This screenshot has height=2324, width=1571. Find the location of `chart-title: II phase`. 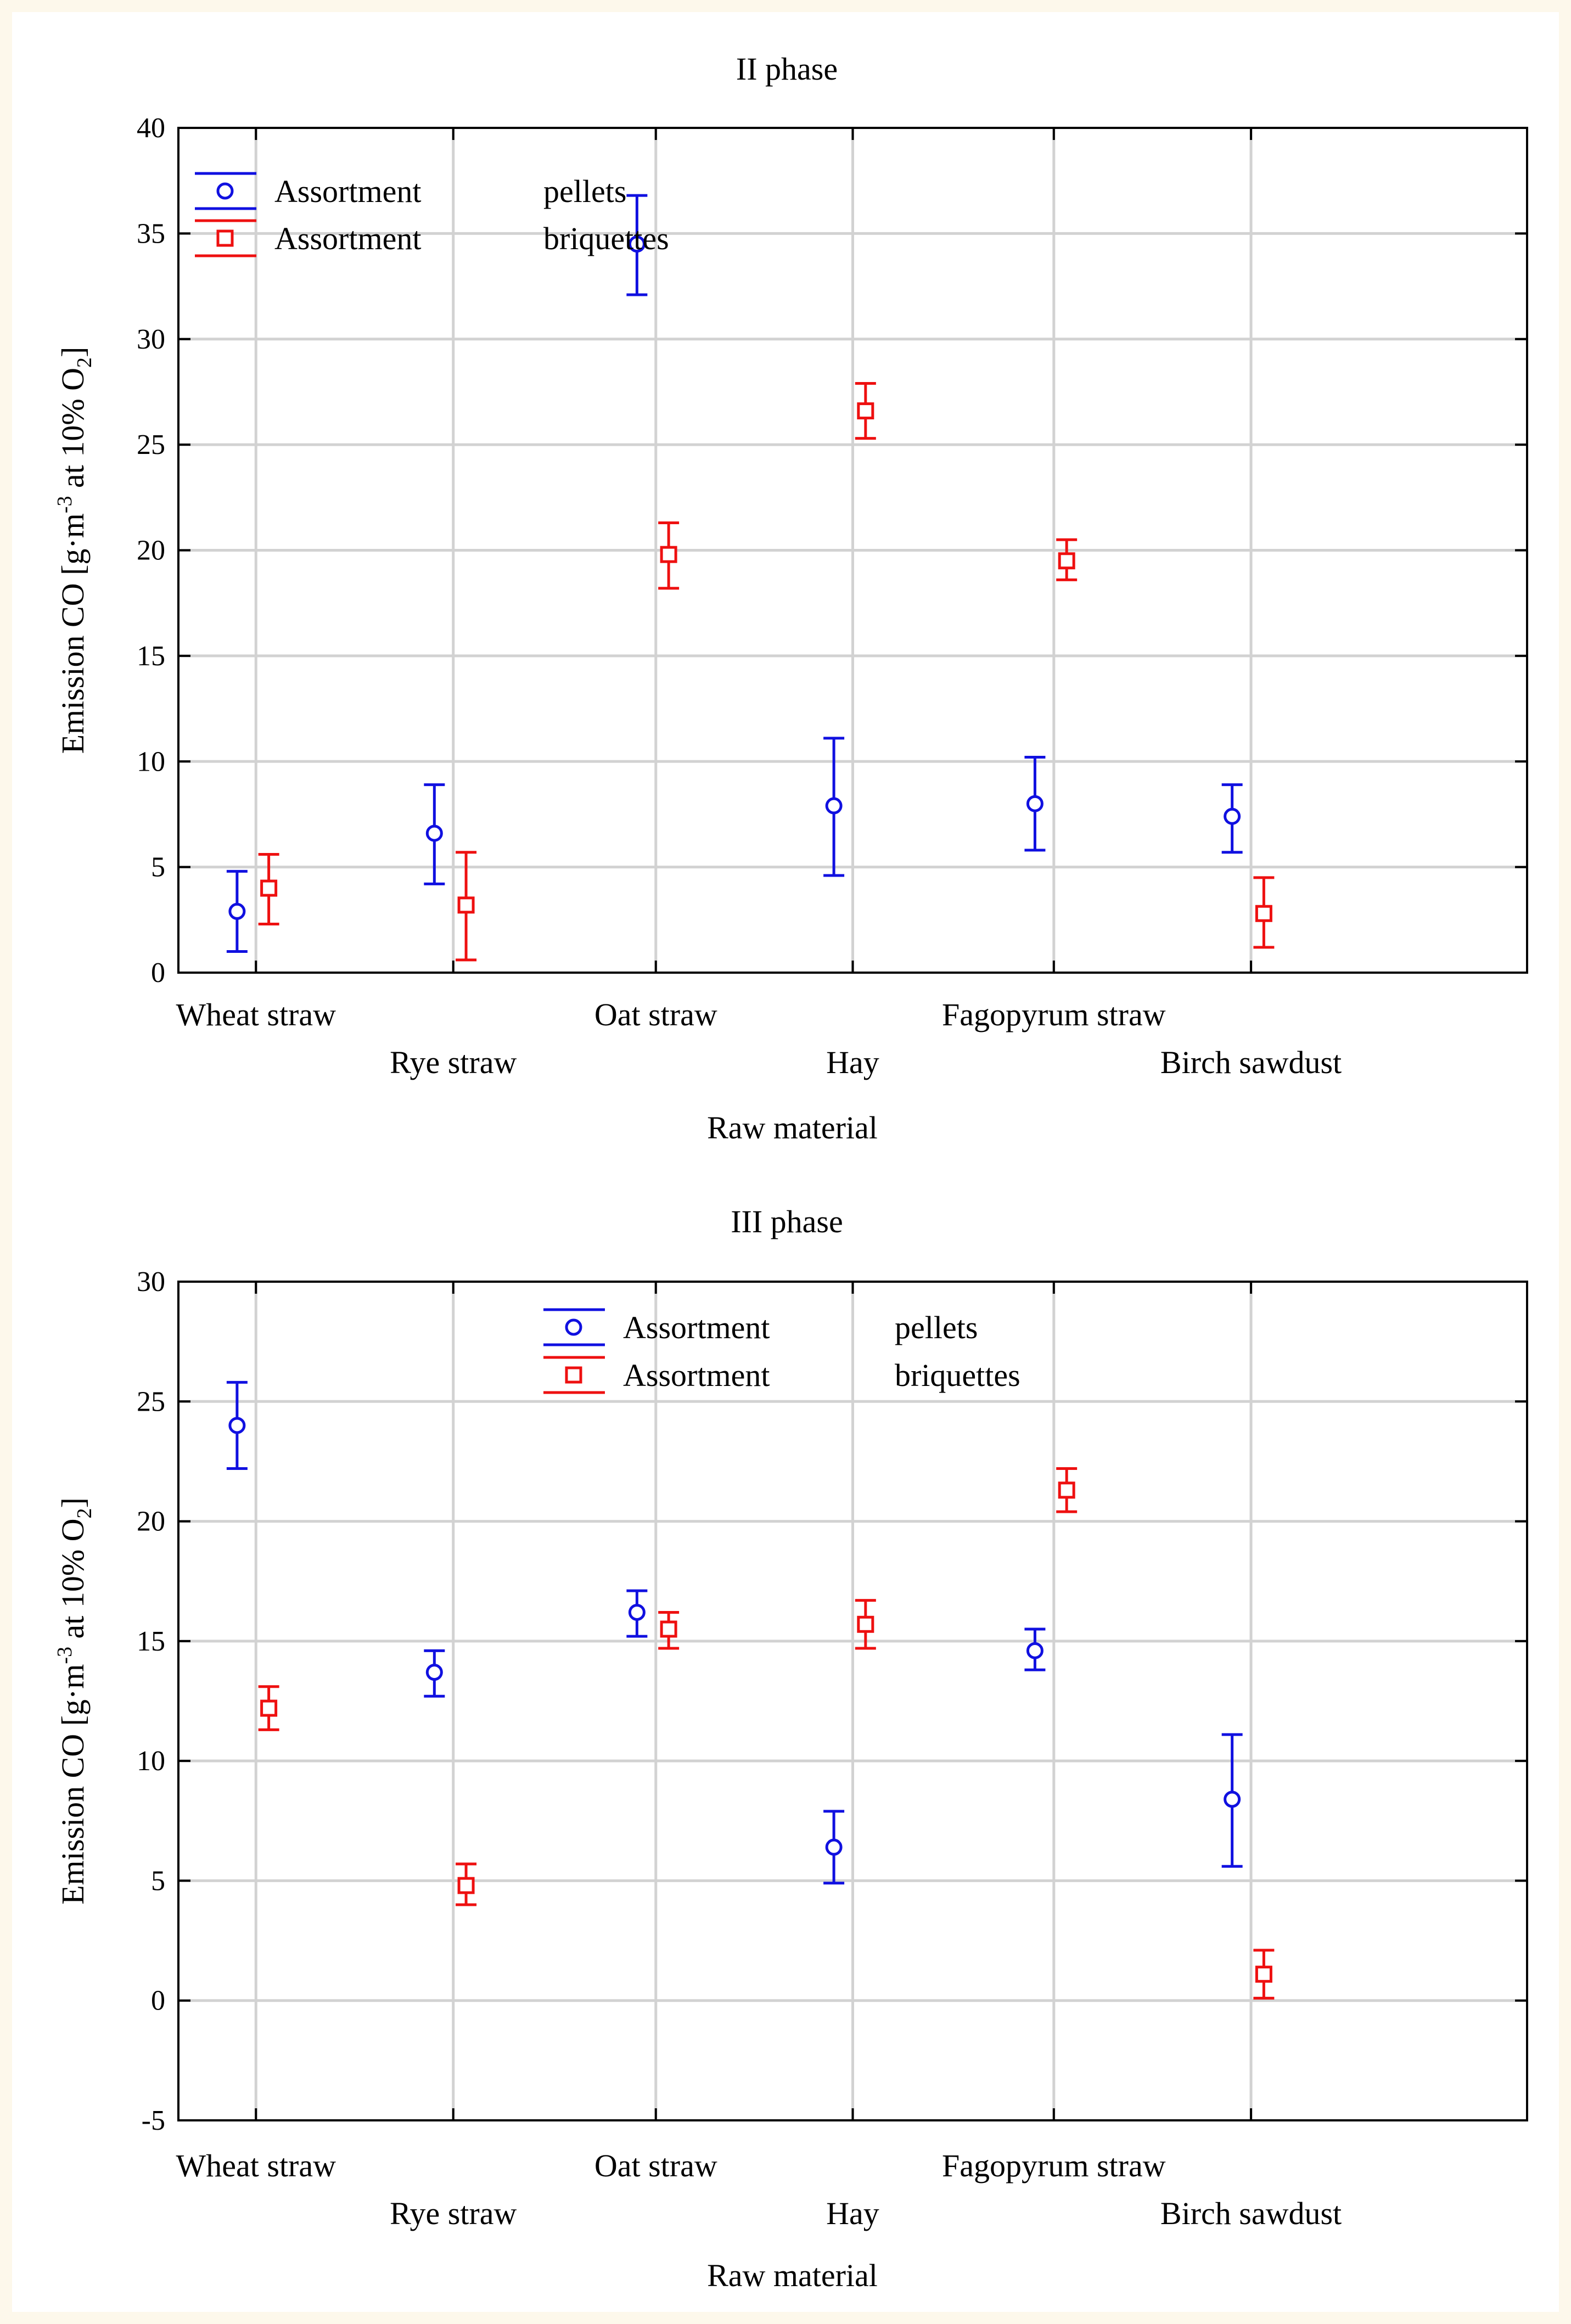

chart-title: II phase is located at coordinates (787, 69).